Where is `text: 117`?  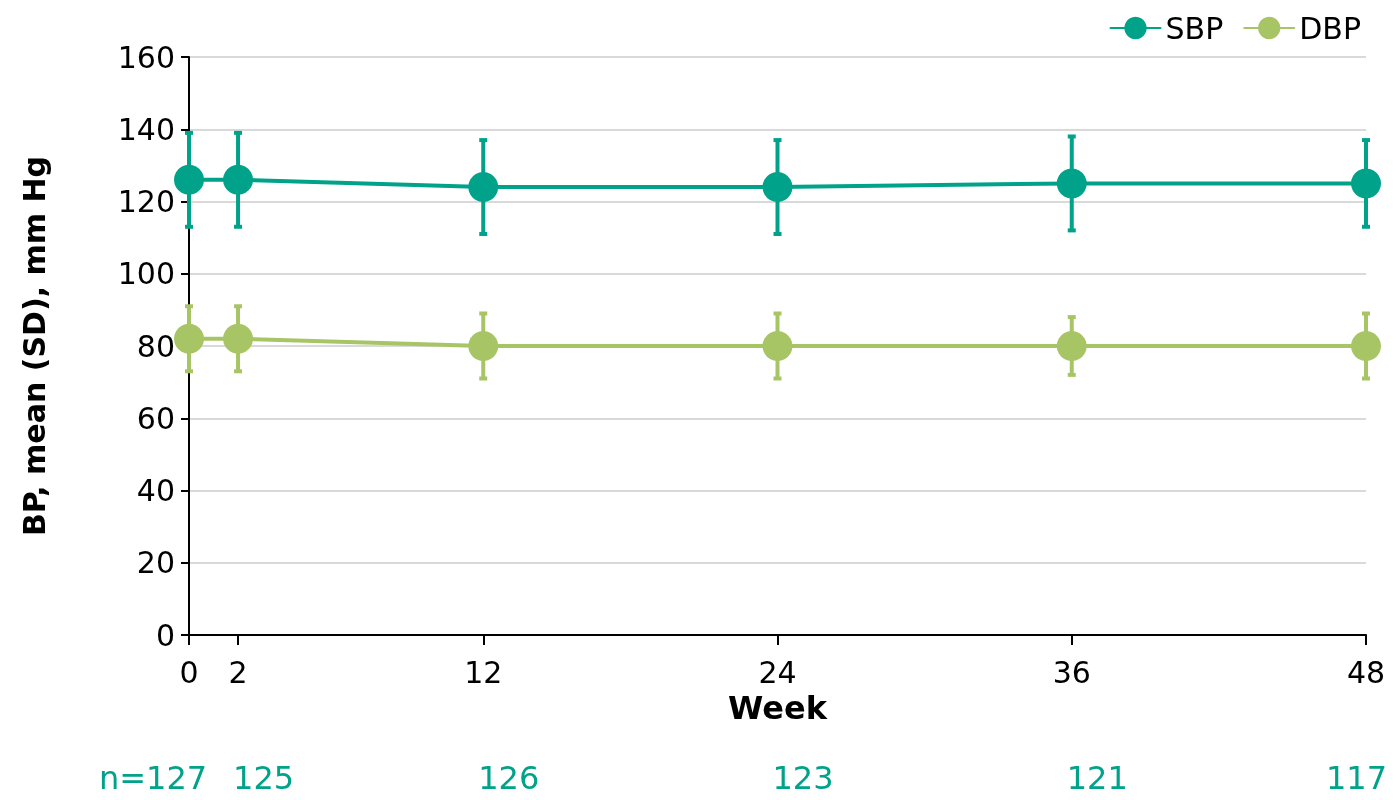
text: 117 is located at coordinates (1357, 778).